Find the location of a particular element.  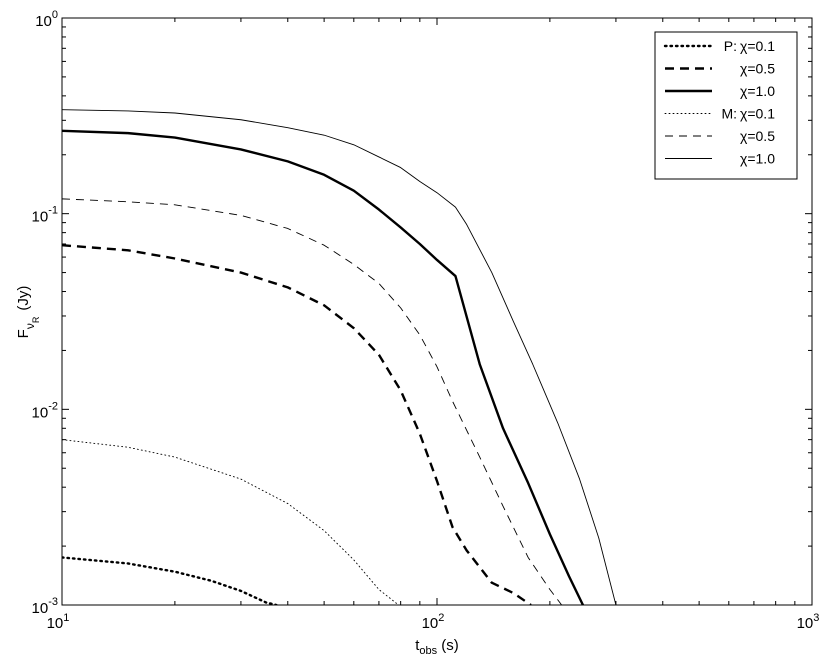

legend-label-6: χ=1.0 is located at coordinates (757, 159).